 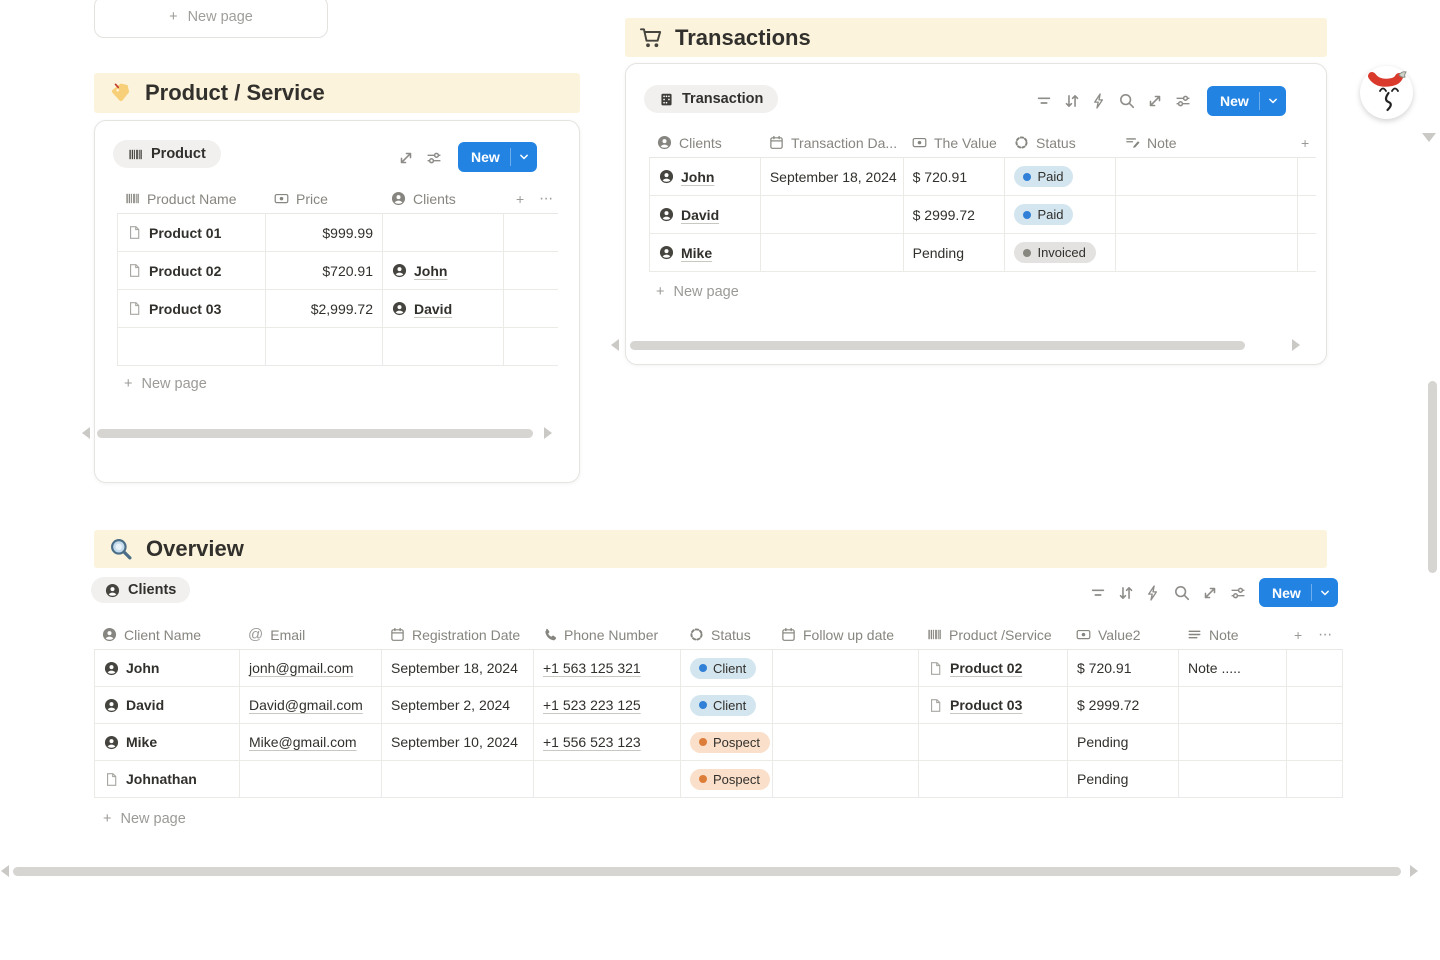 What do you see at coordinates (458, 705) in the screenshot?
I see `reg-date-cell: September 2, 2024` at bounding box center [458, 705].